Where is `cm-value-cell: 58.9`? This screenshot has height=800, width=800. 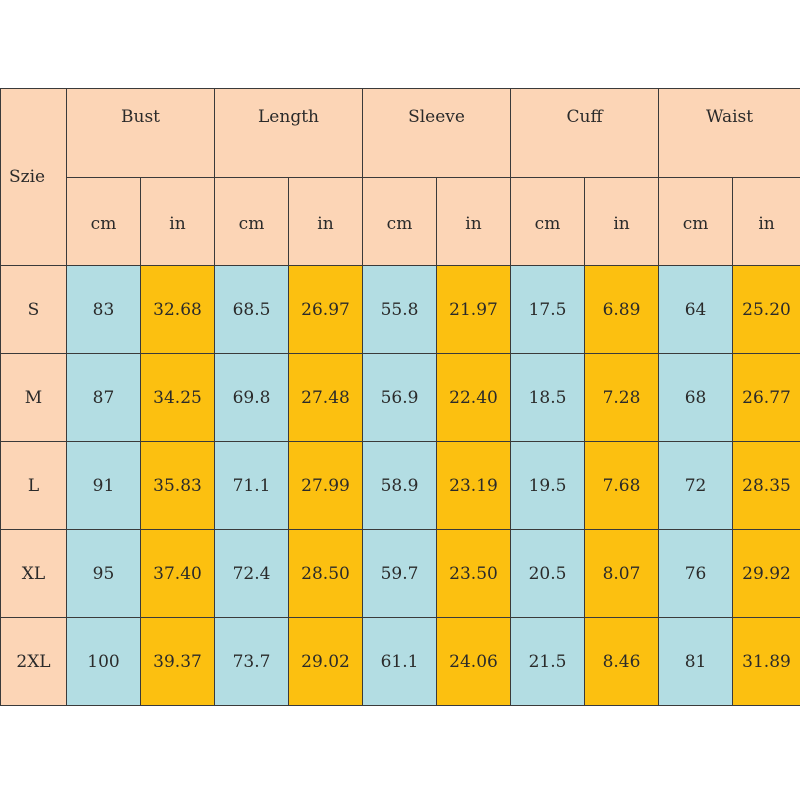 cm-value-cell: 58.9 is located at coordinates (399, 485).